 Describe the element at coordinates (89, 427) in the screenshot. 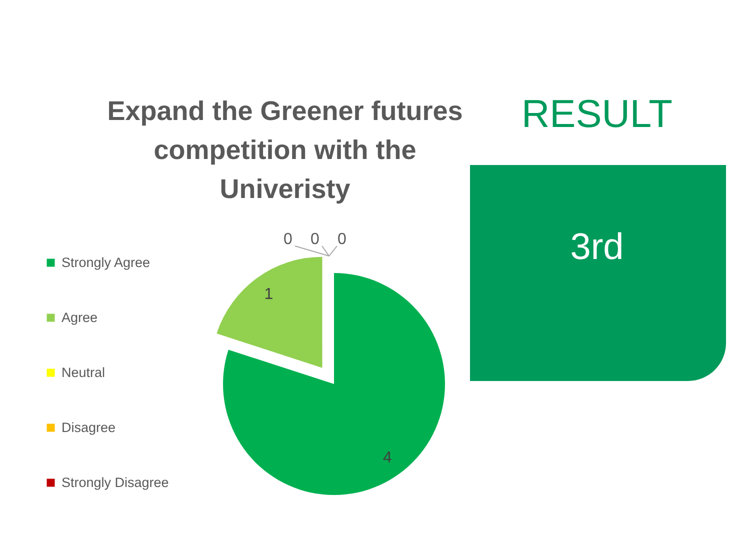

I see `legend-label: Disagree` at that location.